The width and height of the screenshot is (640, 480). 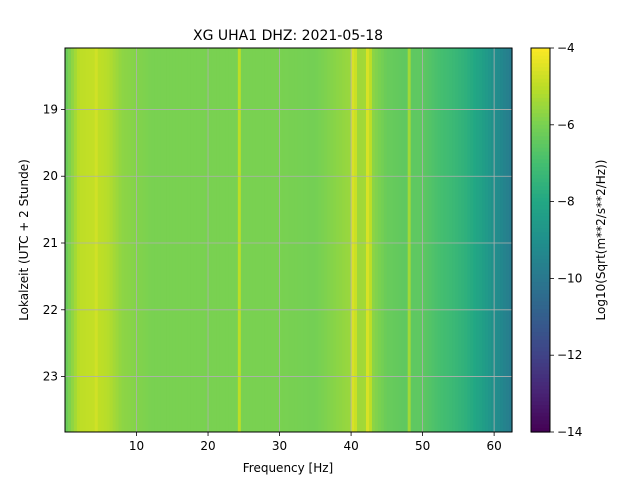 I want to click on y-axis: 19 20 21 22 23, so click(x=54, y=243).